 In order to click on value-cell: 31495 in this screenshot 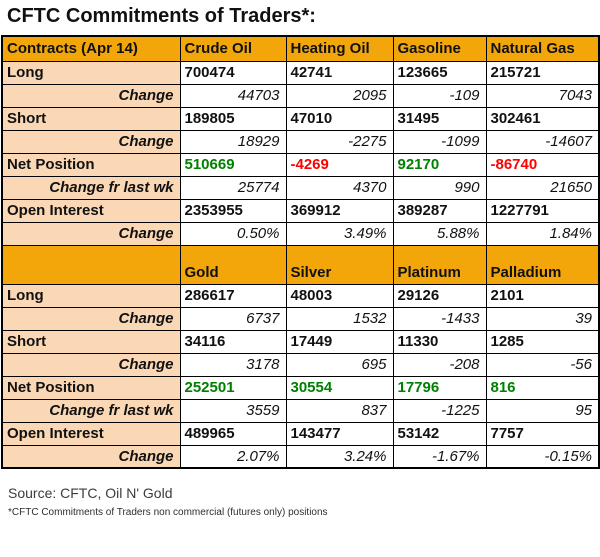, I will do `click(439, 118)`.